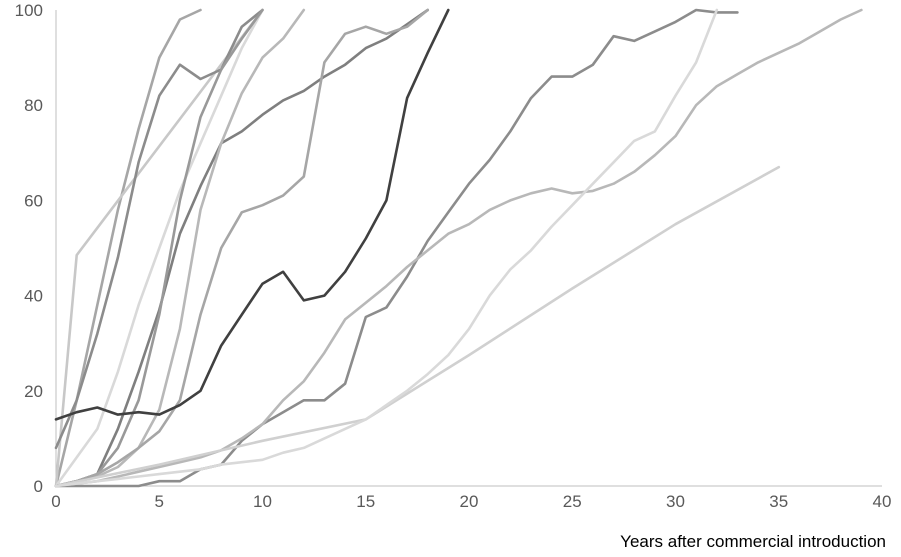  Describe the element at coordinates (159, 501) in the screenshot. I see `x-tick-label: 5` at that location.